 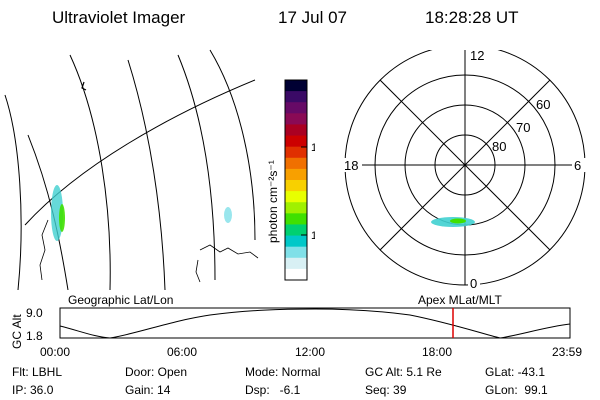 I want to click on orbit-plot-frame, so click(x=315, y=323).